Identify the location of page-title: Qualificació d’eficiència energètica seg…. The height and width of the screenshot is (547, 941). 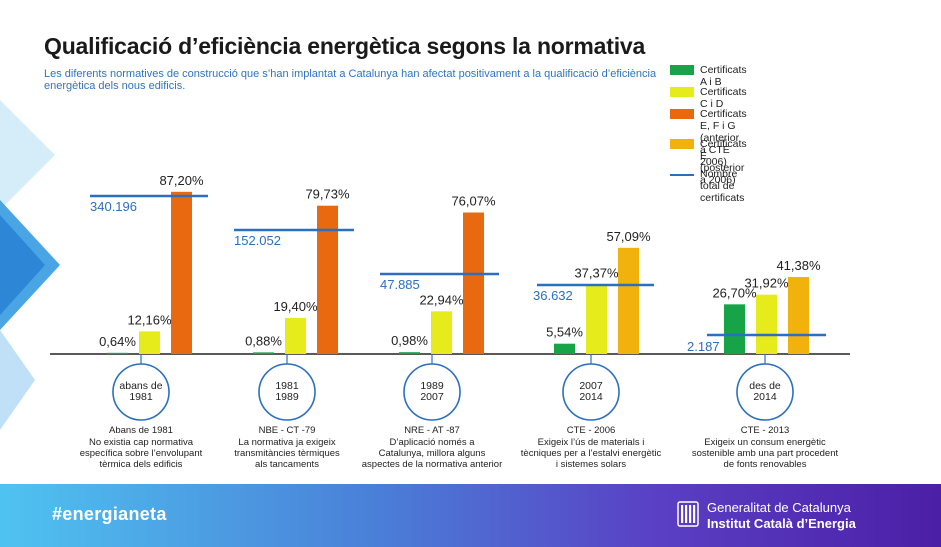
(345, 46).